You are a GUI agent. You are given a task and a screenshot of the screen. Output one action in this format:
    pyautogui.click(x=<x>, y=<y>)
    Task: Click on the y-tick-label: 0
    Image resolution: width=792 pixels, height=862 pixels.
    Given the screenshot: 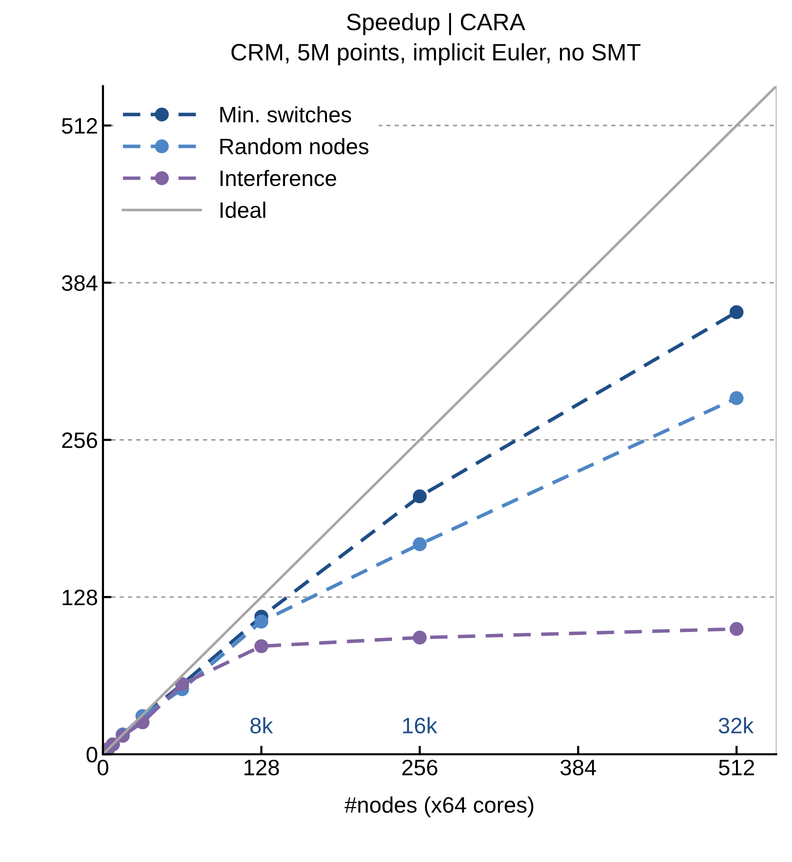 What is the action you would take?
    pyautogui.click(x=92, y=754)
    